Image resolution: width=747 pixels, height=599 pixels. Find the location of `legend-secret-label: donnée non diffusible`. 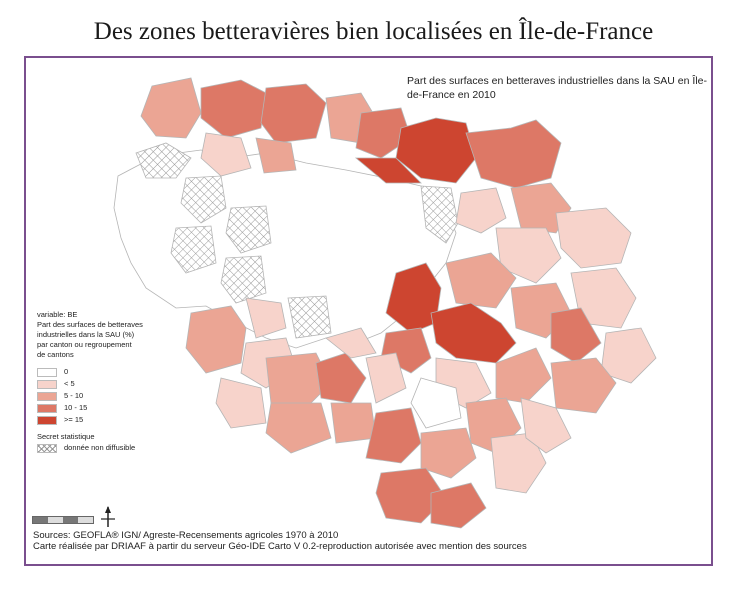

legend-secret-label: donnée non diffusible is located at coordinates (100, 447).